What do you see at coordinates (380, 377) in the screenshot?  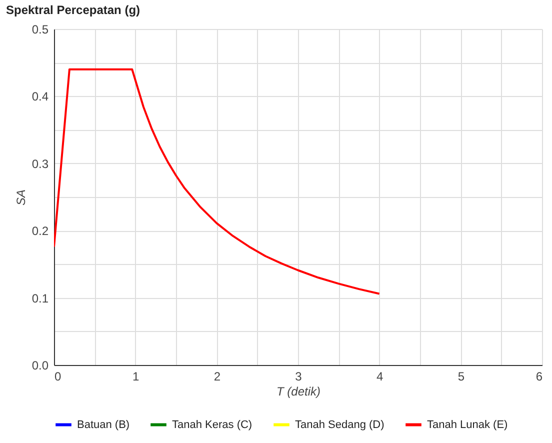 I see `x-tick-label: 4` at bounding box center [380, 377].